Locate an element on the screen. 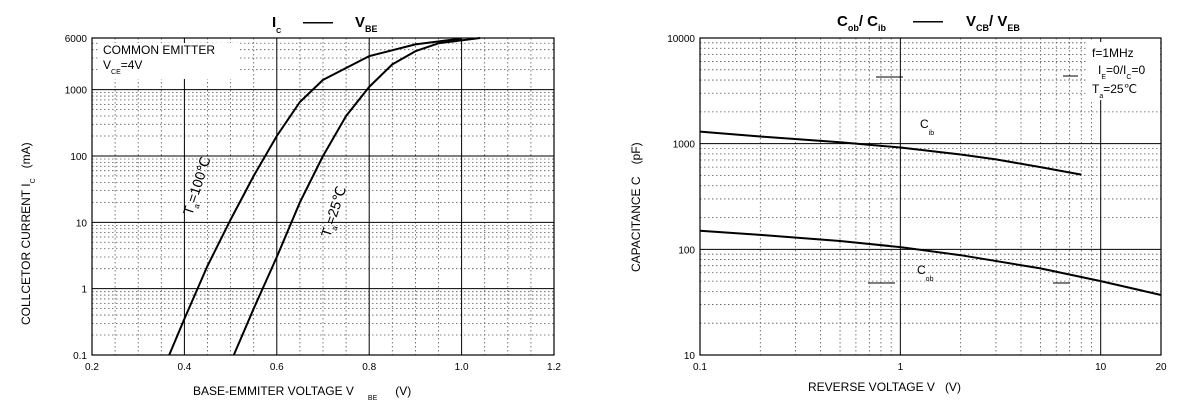  chart2-x-ticks: 0.1 1 10 20 is located at coordinates (930, 367).